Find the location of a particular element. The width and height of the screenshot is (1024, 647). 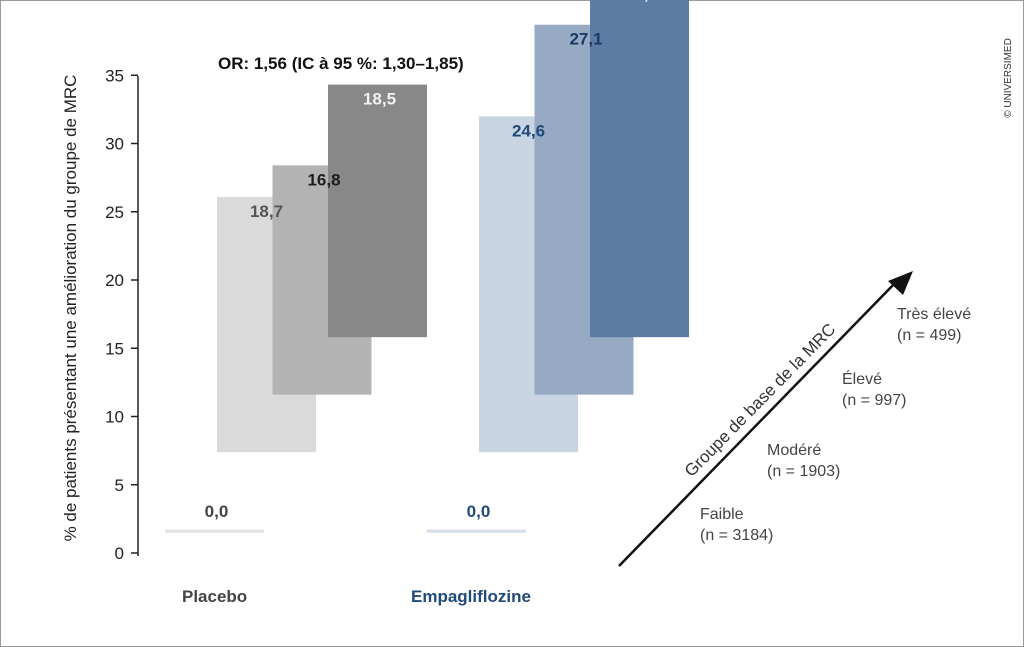

value-label-empagliflozine-0: 0,0 is located at coordinates (479, 511).